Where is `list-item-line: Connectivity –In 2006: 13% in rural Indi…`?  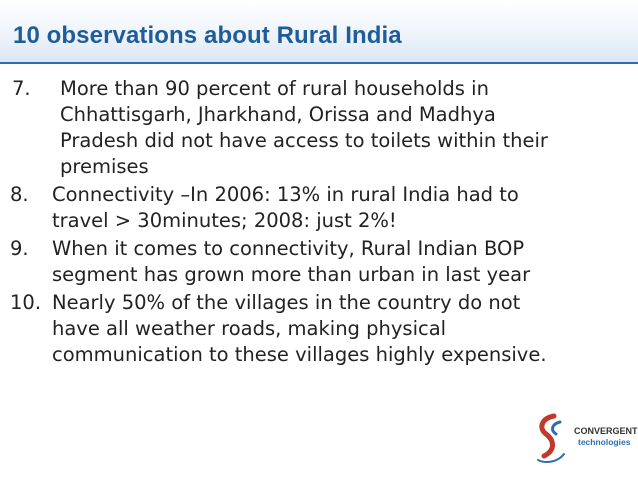 list-item-line: Connectivity –In 2006: 13% in rural Indi… is located at coordinates (285, 194).